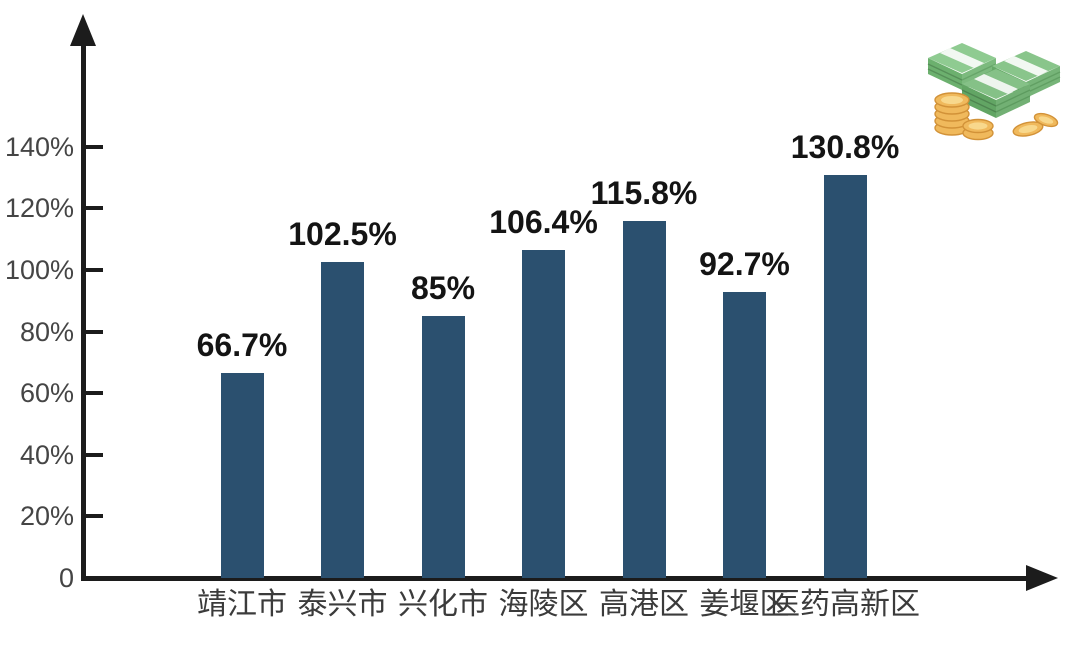  Describe the element at coordinates (644, 604) in the screenshot. I see `x-axis-category-label: 高港区` at that location.